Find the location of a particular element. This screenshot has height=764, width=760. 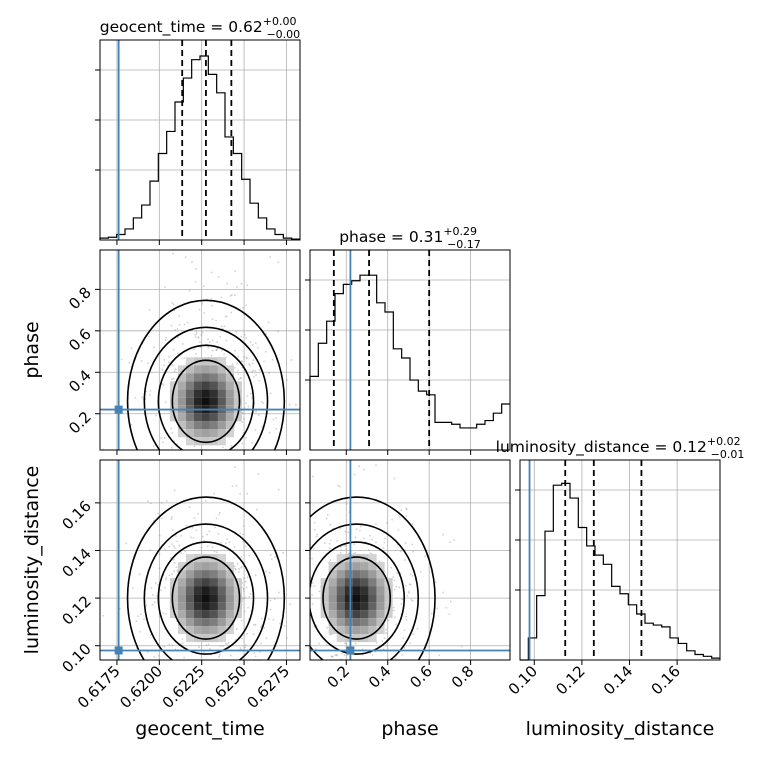

tick-label-x: 0.4 is located at coordinates (380, 677).